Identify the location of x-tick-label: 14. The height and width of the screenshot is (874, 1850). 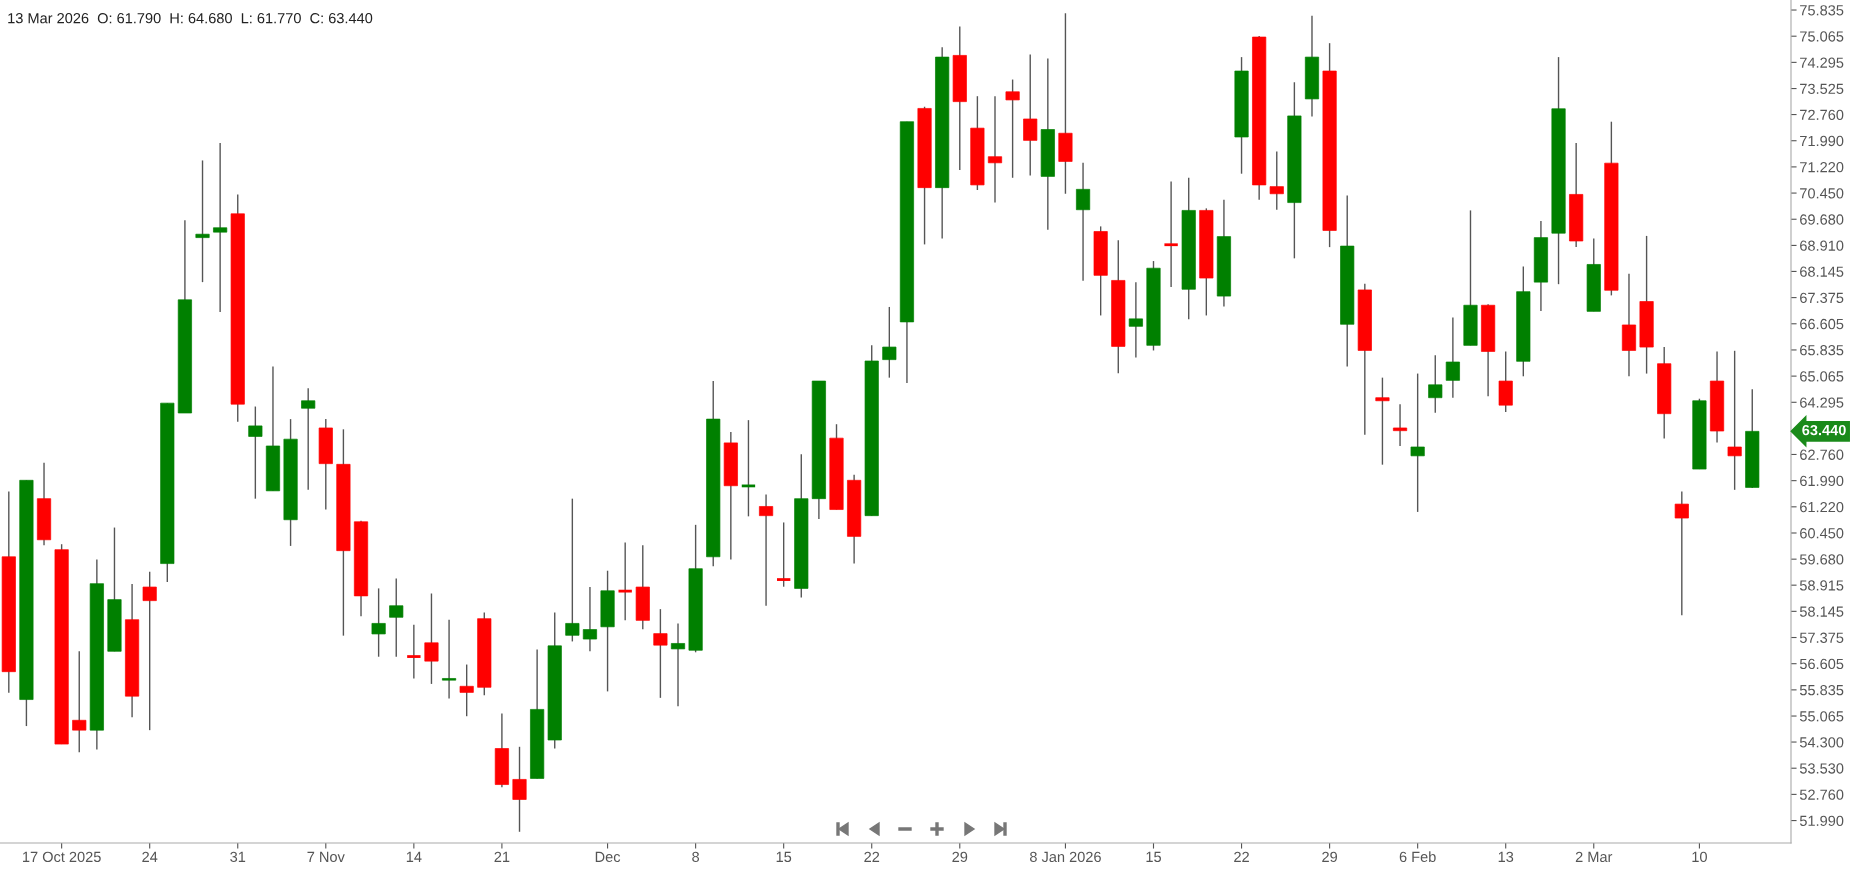
(414, 856).